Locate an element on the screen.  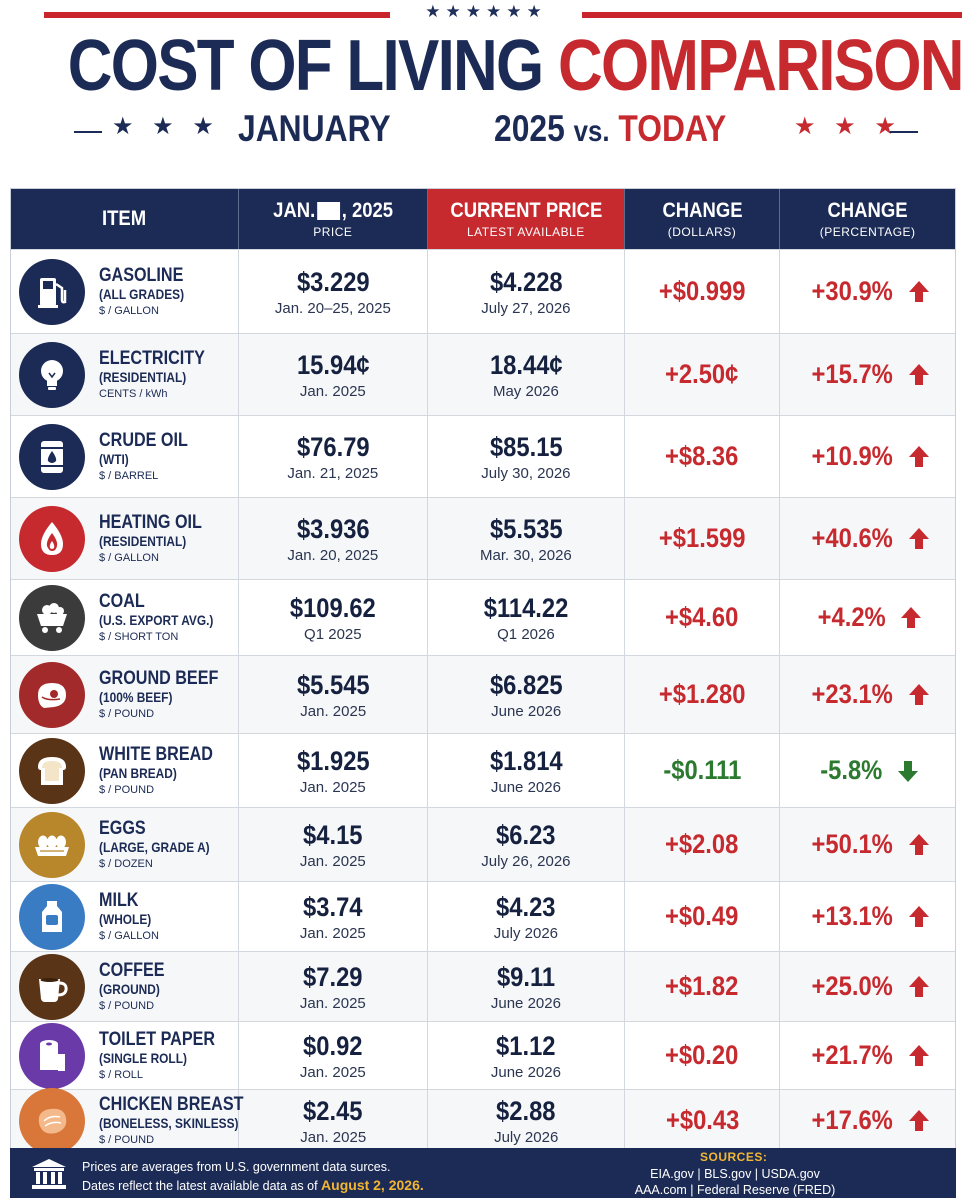
gas-pump-icon-badge is located at coordinates (52, 291).